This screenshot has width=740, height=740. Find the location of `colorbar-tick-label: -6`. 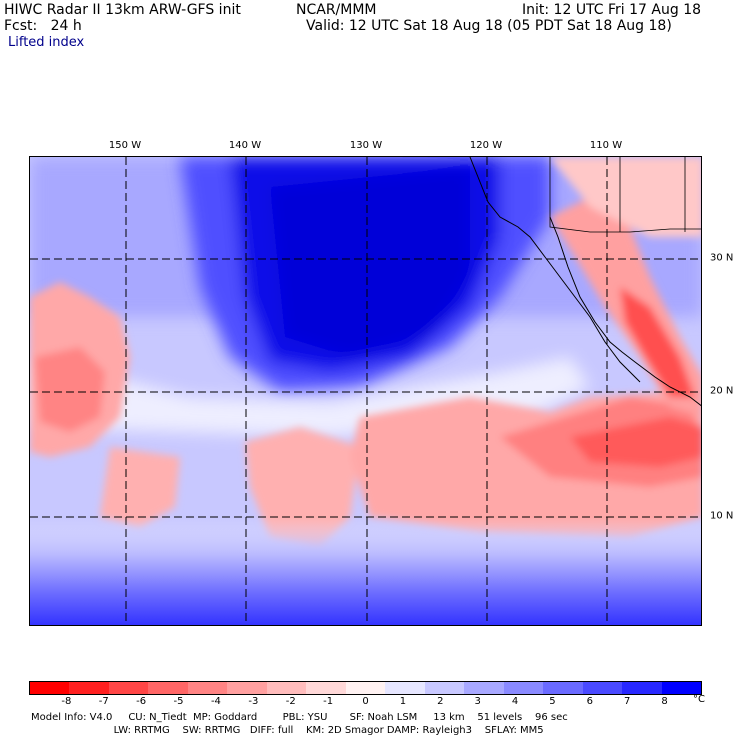

colorbar-tick-label: -6 is located at coordinates (141, 701).